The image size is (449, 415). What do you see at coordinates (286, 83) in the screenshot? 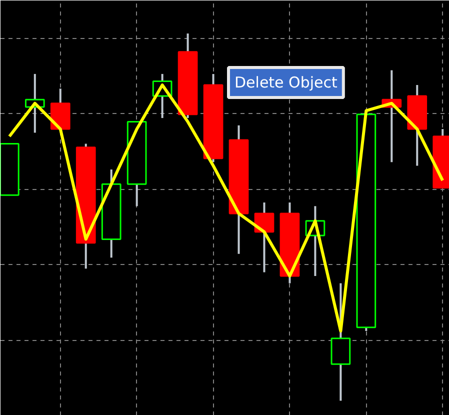
I see `annotation: Delete Object` at bounding box center [286, 83].